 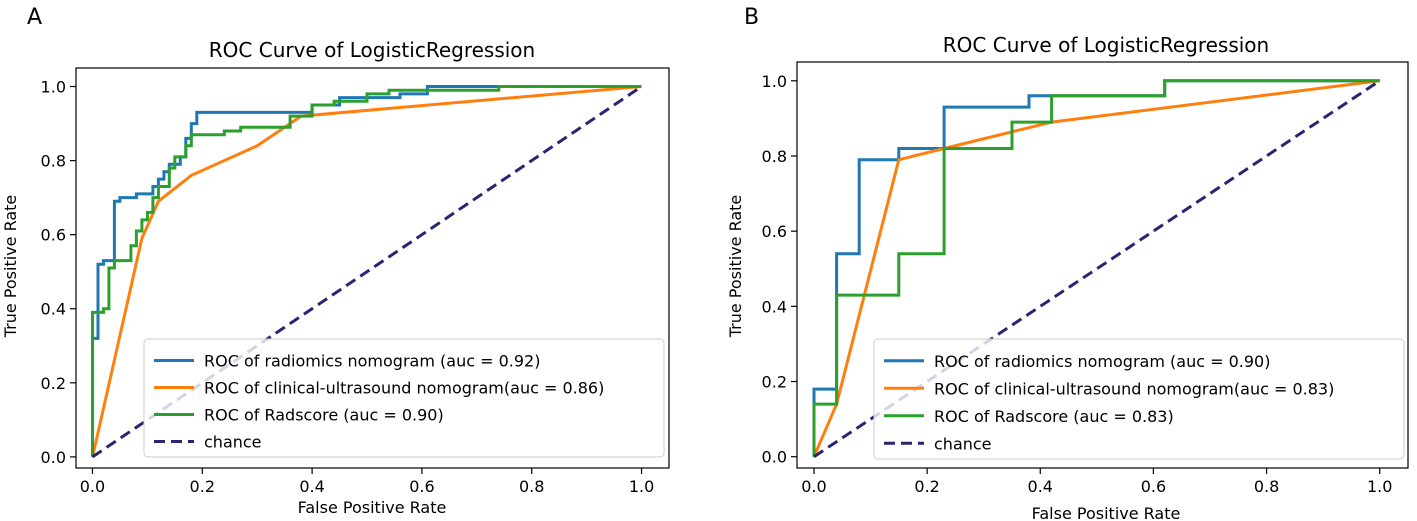 What do you see at coordinates (324, 415) in the screenshot?
I see `legend-label-radscore: ROC of Radscore (auc = 0.90)` at bounding box center [324, 415].